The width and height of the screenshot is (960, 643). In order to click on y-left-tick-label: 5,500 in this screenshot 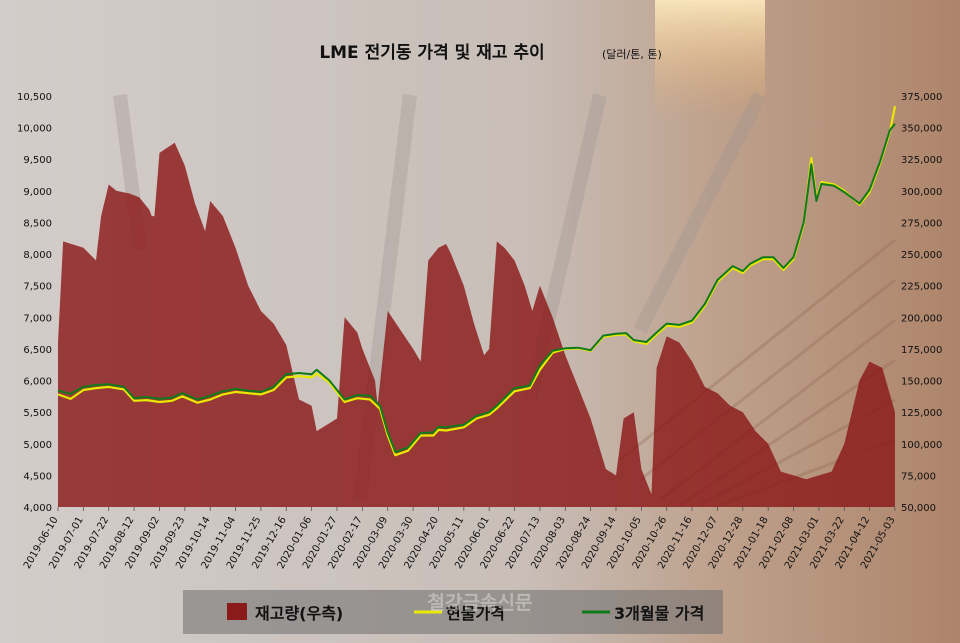, I will do `click(37, 413)`.